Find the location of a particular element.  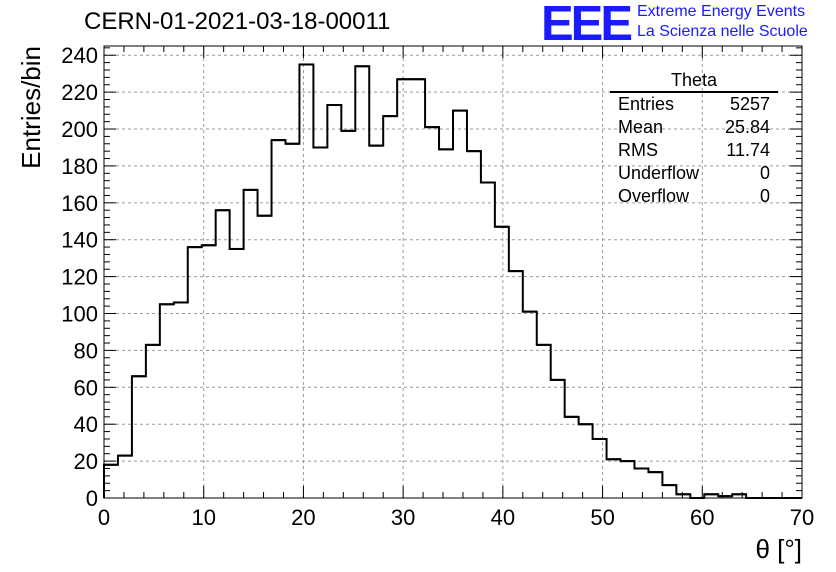

stats-row-overflow: Overflow 0 is located at coordinates (694, 196).